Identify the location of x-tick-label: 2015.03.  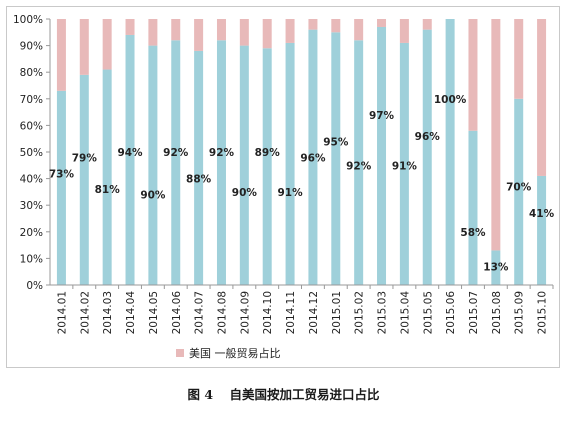
(383, 312).